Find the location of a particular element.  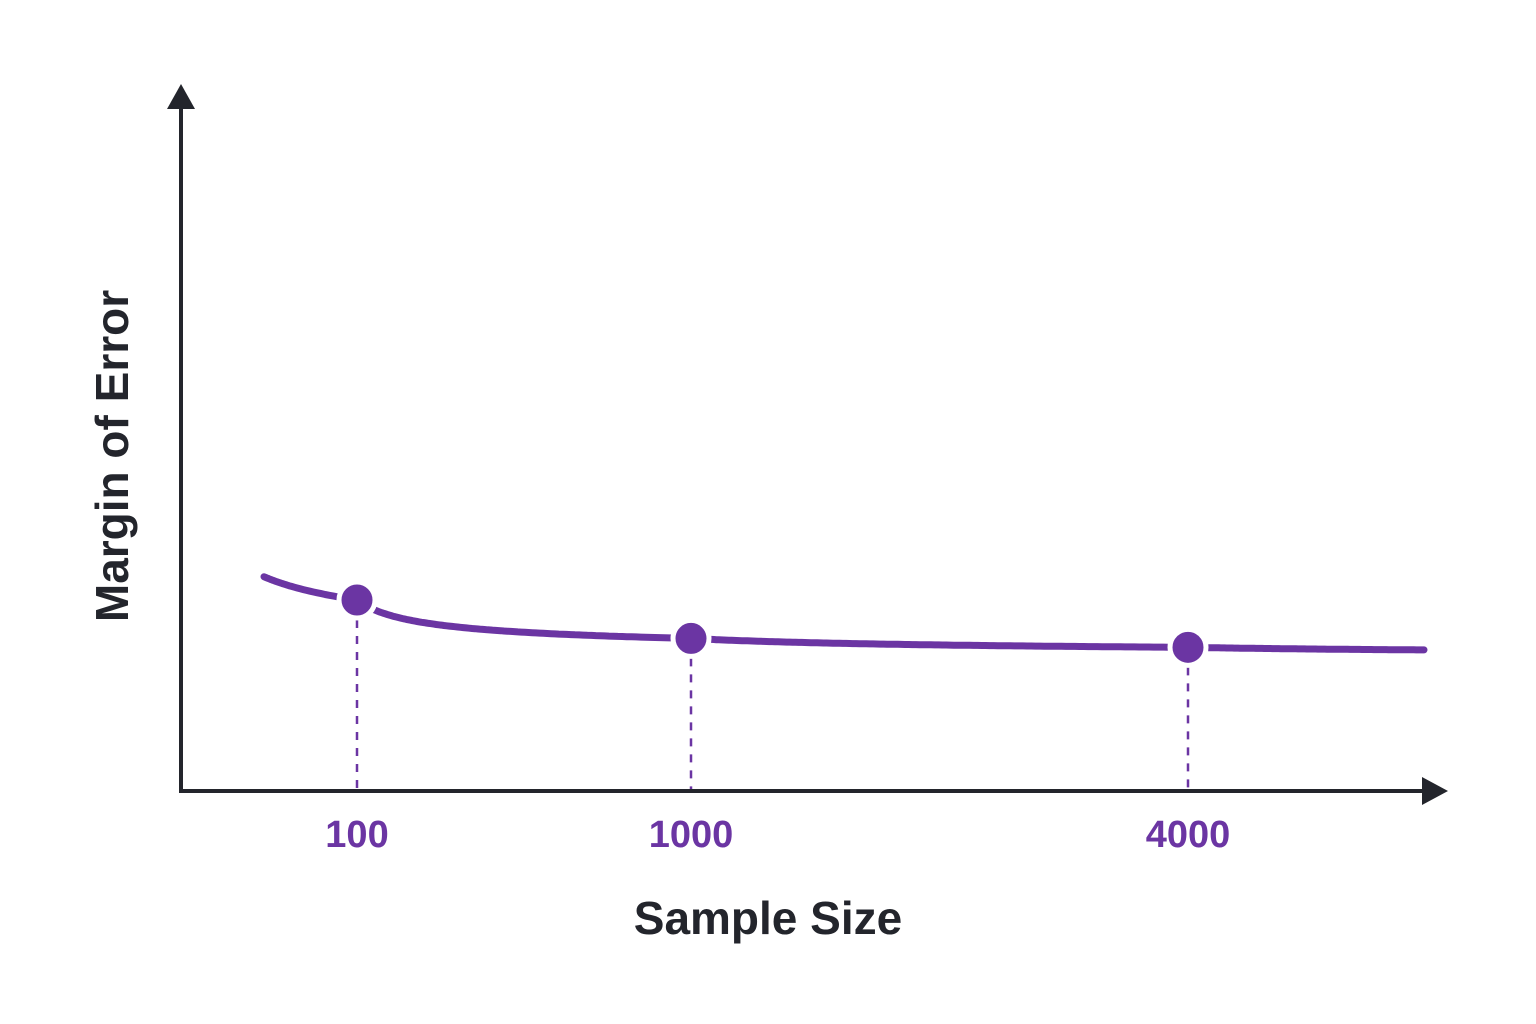

x-axis-title: Sample Size is located at coordinates (768, 918).